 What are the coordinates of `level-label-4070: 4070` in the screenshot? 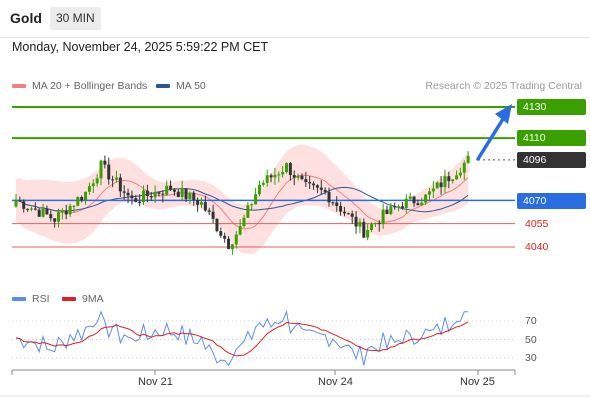 It's located at (551, 201).